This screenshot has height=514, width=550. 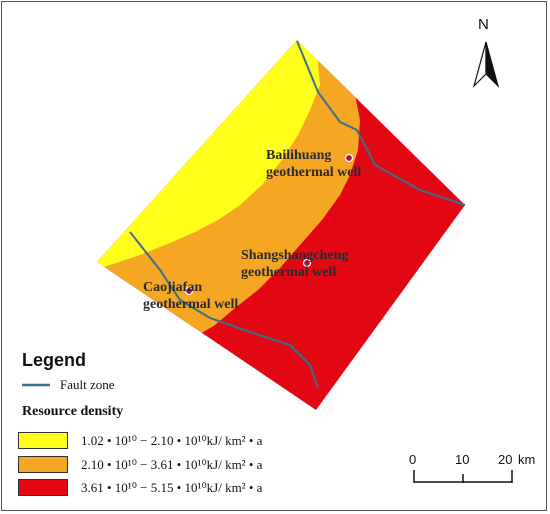 What do you see at coordinates (313, 164) in the screenshot?
I see `well-label-bailihuang: Bailihuang geothermal well` at bounding box center [313, 164].